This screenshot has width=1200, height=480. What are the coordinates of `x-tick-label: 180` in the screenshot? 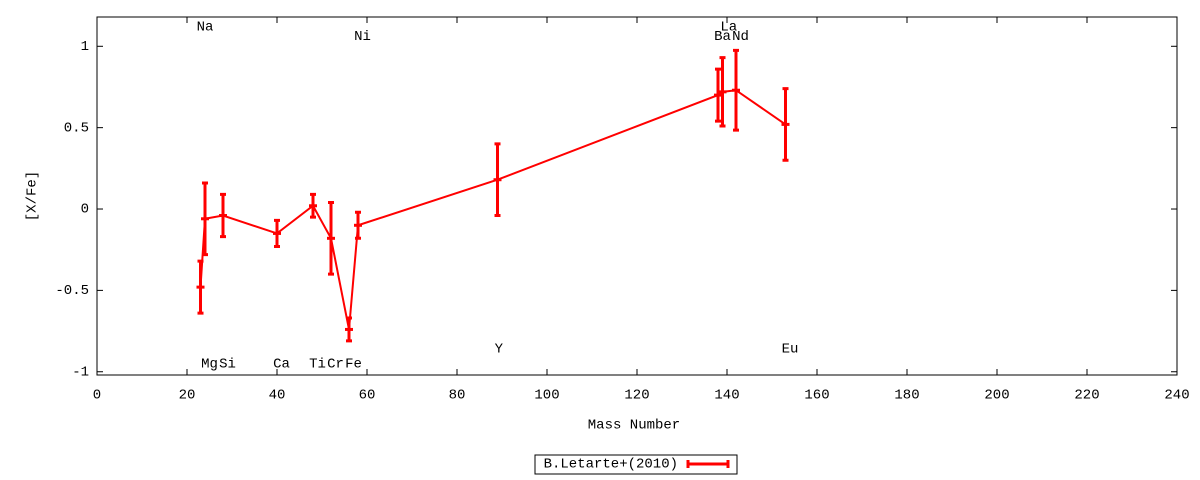 It's located at (906, 396).